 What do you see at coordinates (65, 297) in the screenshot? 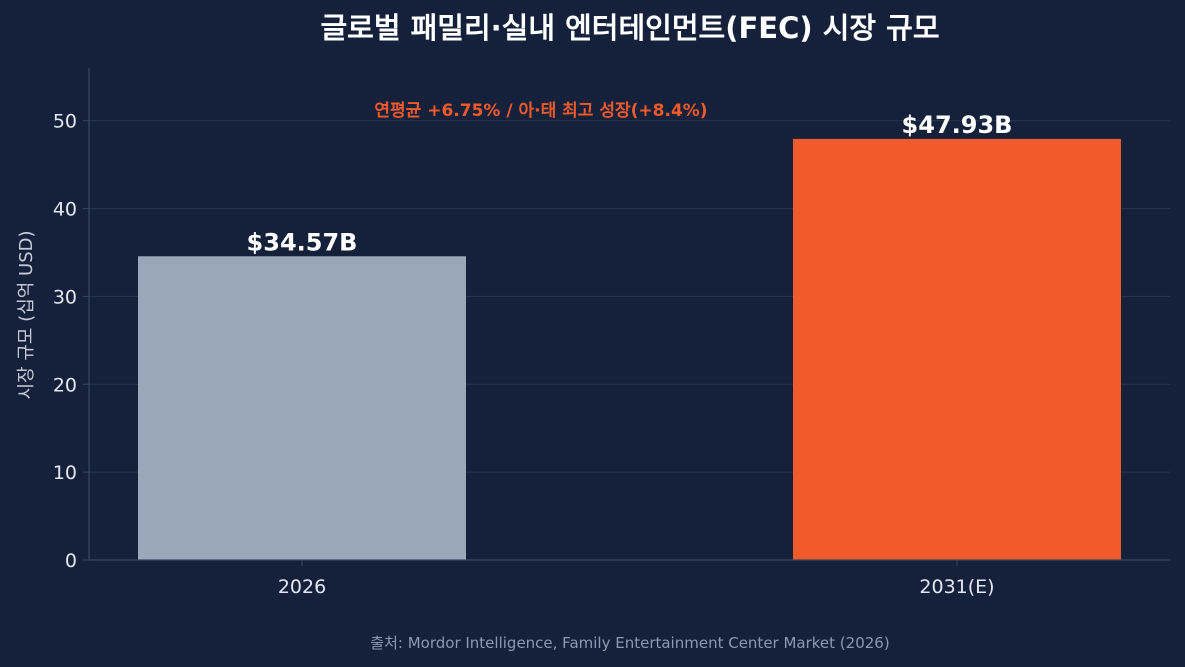
I see `y-tick-label: 30` at bounding box center [65, 297].